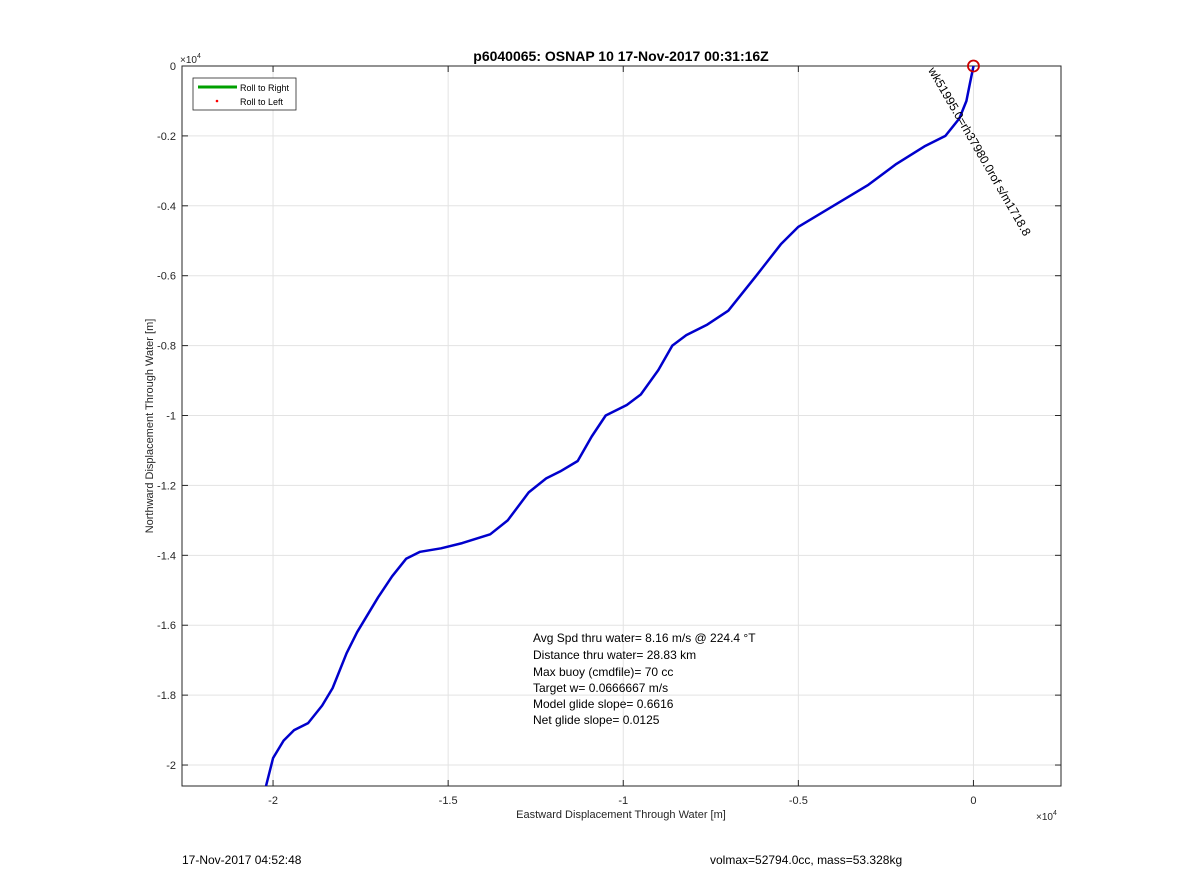 The image size is (1200, 885). What do you see at coordinates (798, 801) in the screenshot?
I see `x-tick-label: -0.5` at bounding box center [798, 801].